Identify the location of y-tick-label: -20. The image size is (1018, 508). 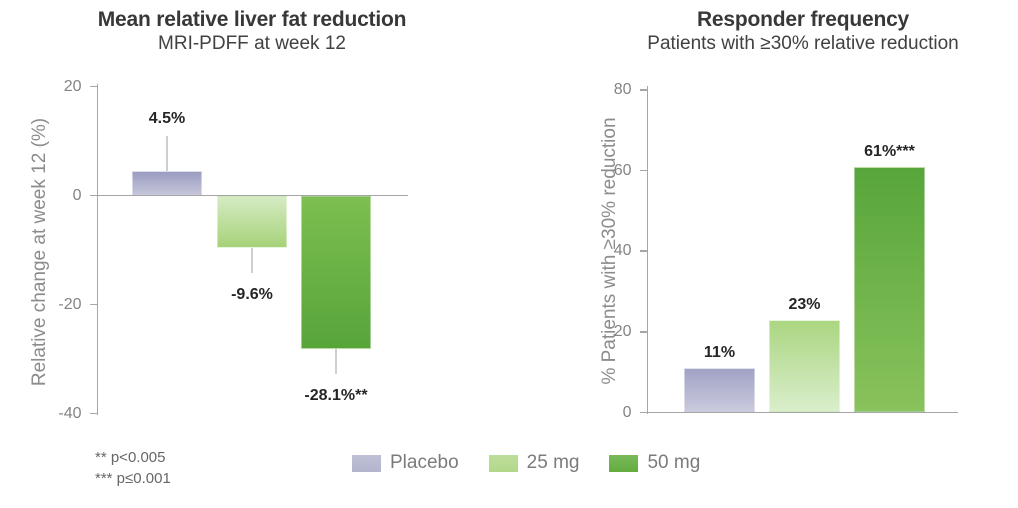
(70, 304).